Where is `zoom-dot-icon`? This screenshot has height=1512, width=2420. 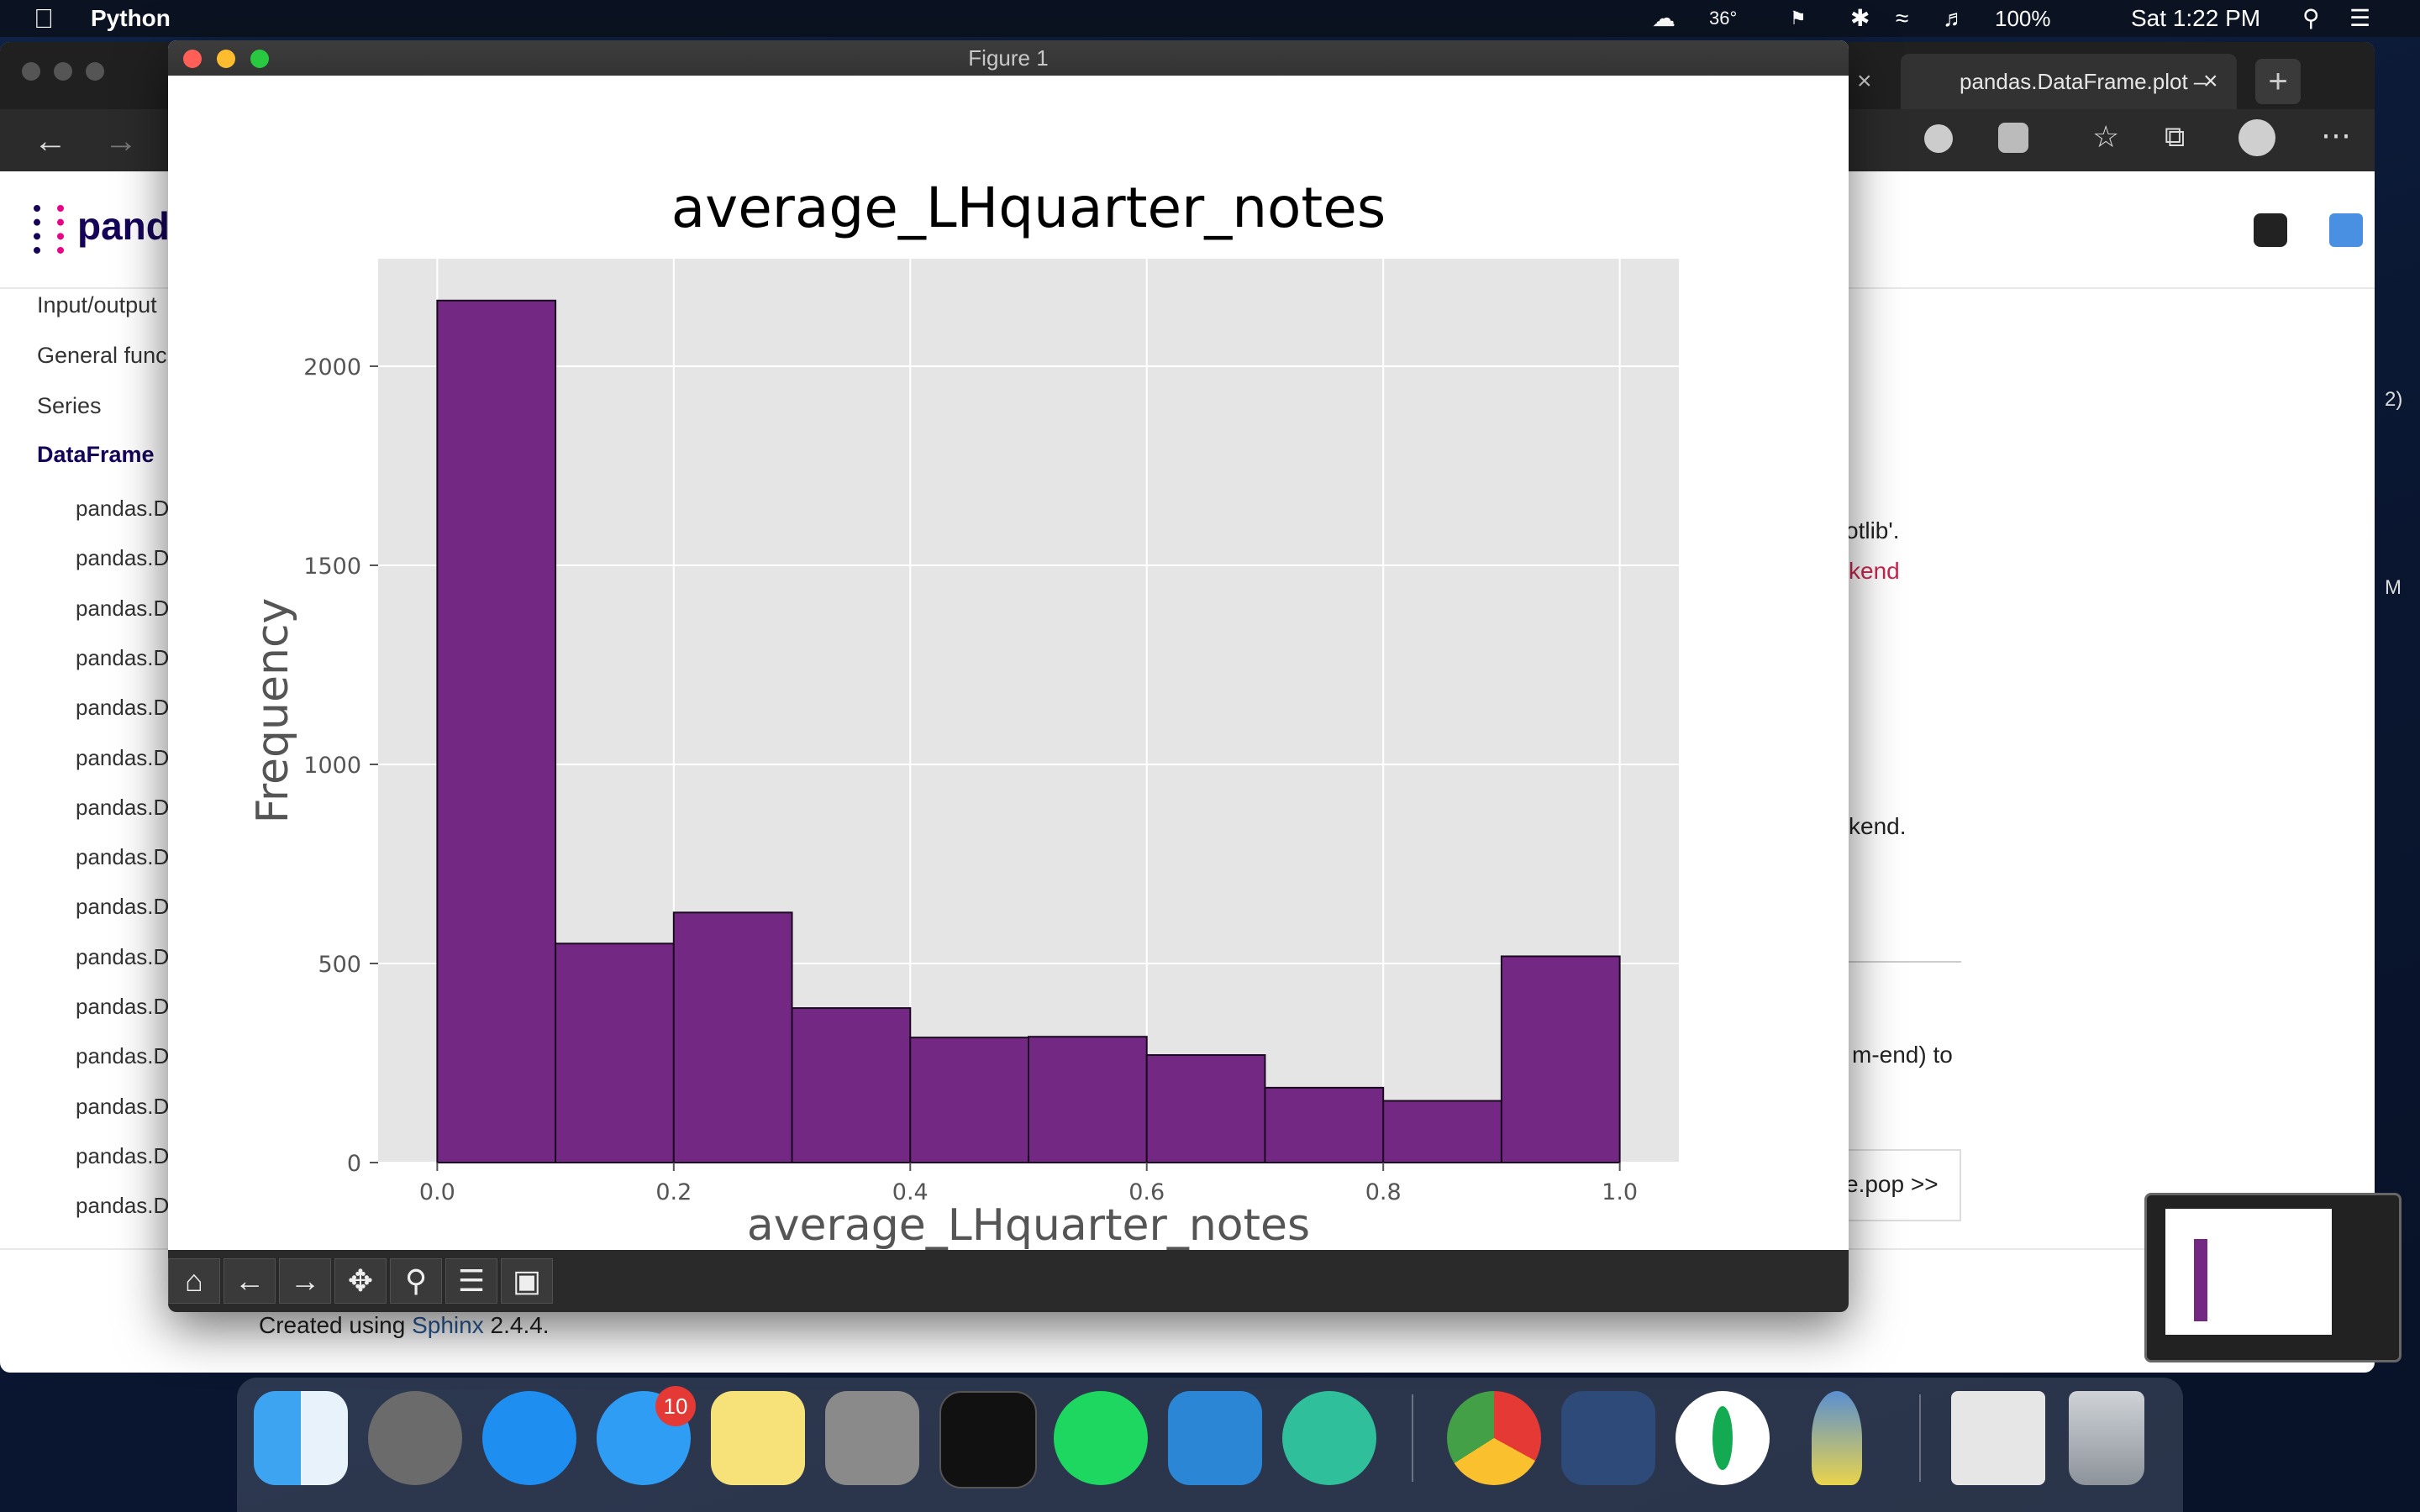
zoom-dot-icon is located at coordinates (95, 71).